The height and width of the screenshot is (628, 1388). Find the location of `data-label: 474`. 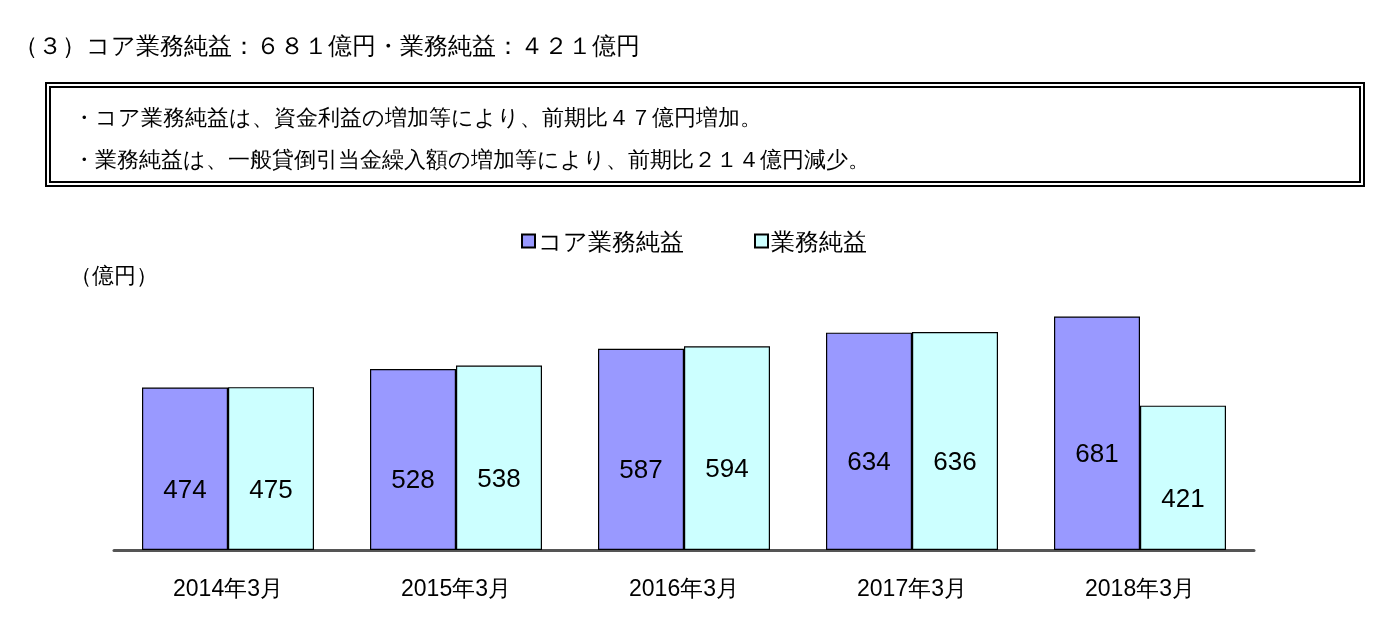

data-label: 474 is located at coordinates (185, 488).